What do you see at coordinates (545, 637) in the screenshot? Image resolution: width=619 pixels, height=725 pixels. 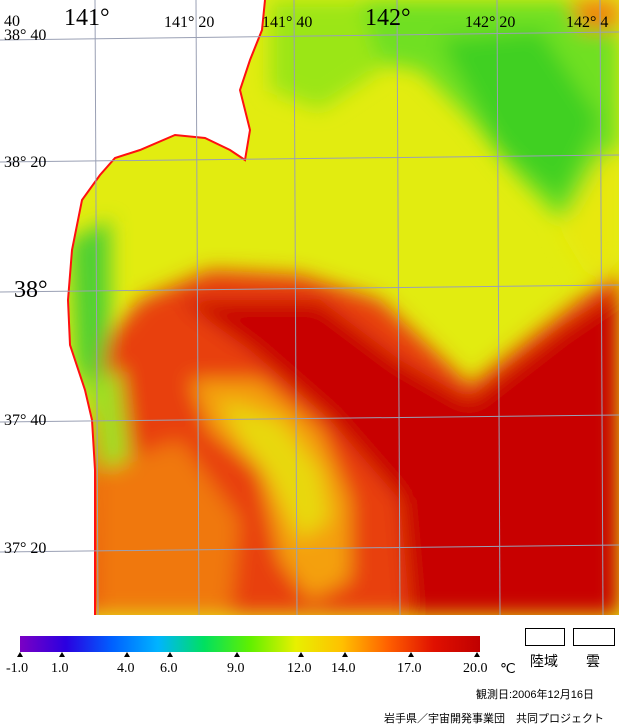 I see `land-legend-swatch` at bounding box center [545, 637].